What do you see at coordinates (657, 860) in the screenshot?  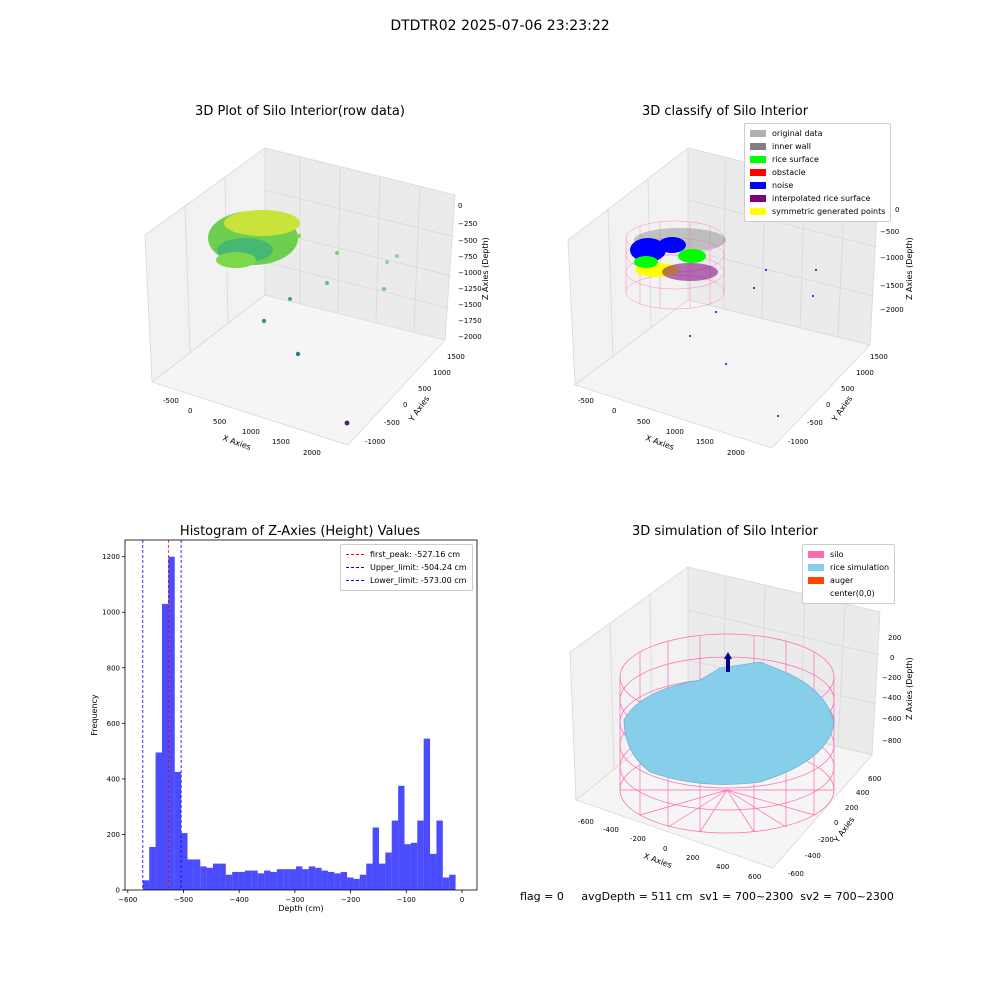 I see `simulation-x-label: X Axies` at bounding box center [657, 860].